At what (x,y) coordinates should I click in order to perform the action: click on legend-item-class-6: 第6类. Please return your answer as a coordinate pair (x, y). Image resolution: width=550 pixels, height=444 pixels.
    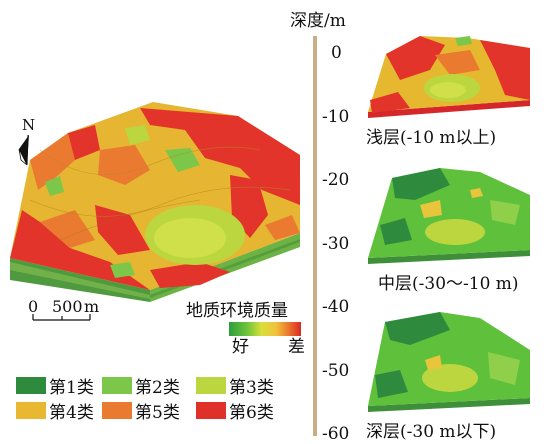
    Looking at the image, I should click on (235, 410).